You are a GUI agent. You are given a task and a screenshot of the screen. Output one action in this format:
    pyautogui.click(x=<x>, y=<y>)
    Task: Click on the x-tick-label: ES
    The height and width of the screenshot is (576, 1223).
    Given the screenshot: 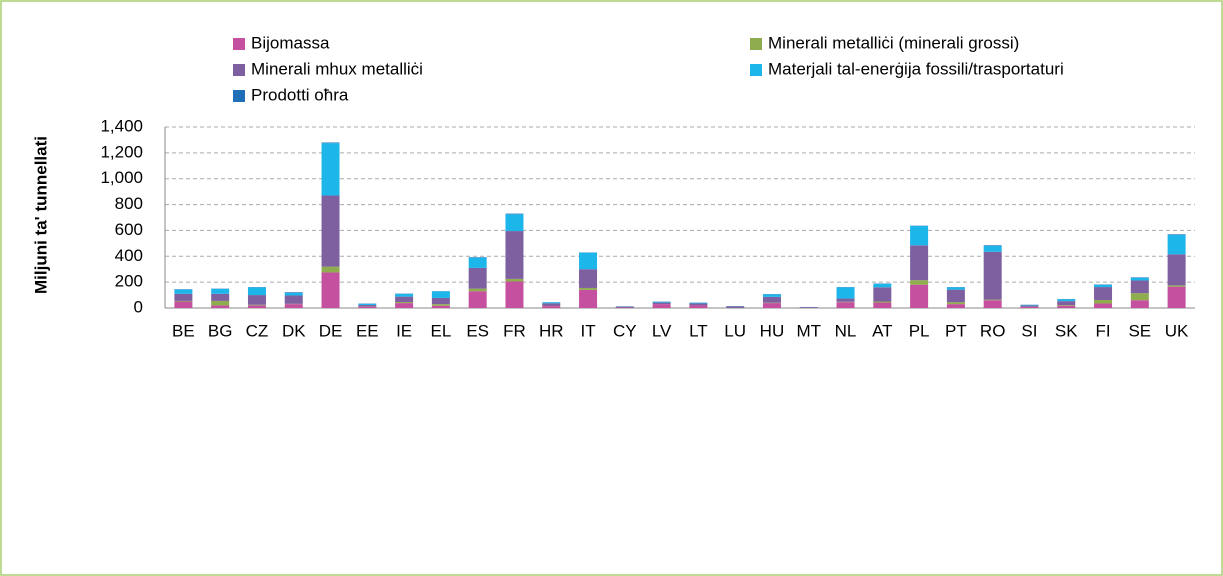 What is the action you would take?
    pyautogui.click(x=477, y=330)
    